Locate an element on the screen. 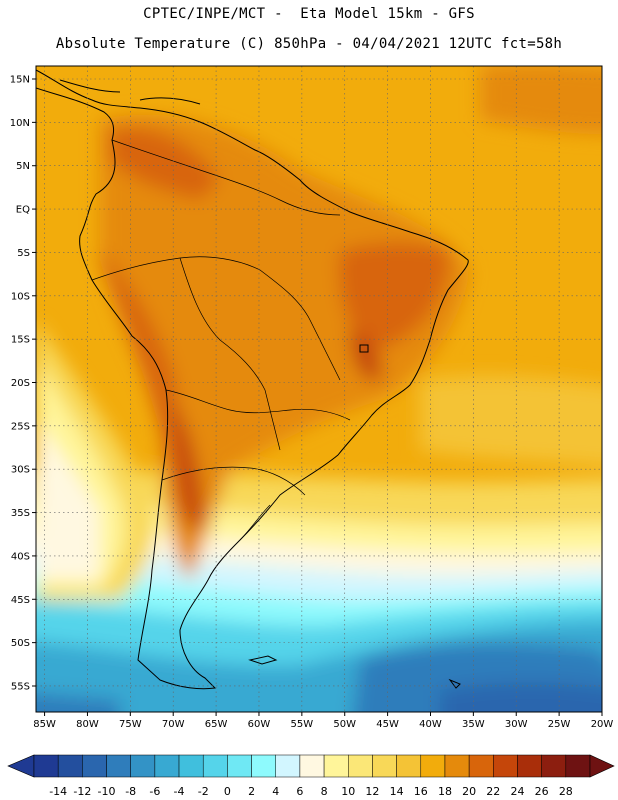 The image size is (618, 800). lon-tick-label: 45W is located at coordinates (387, 724).